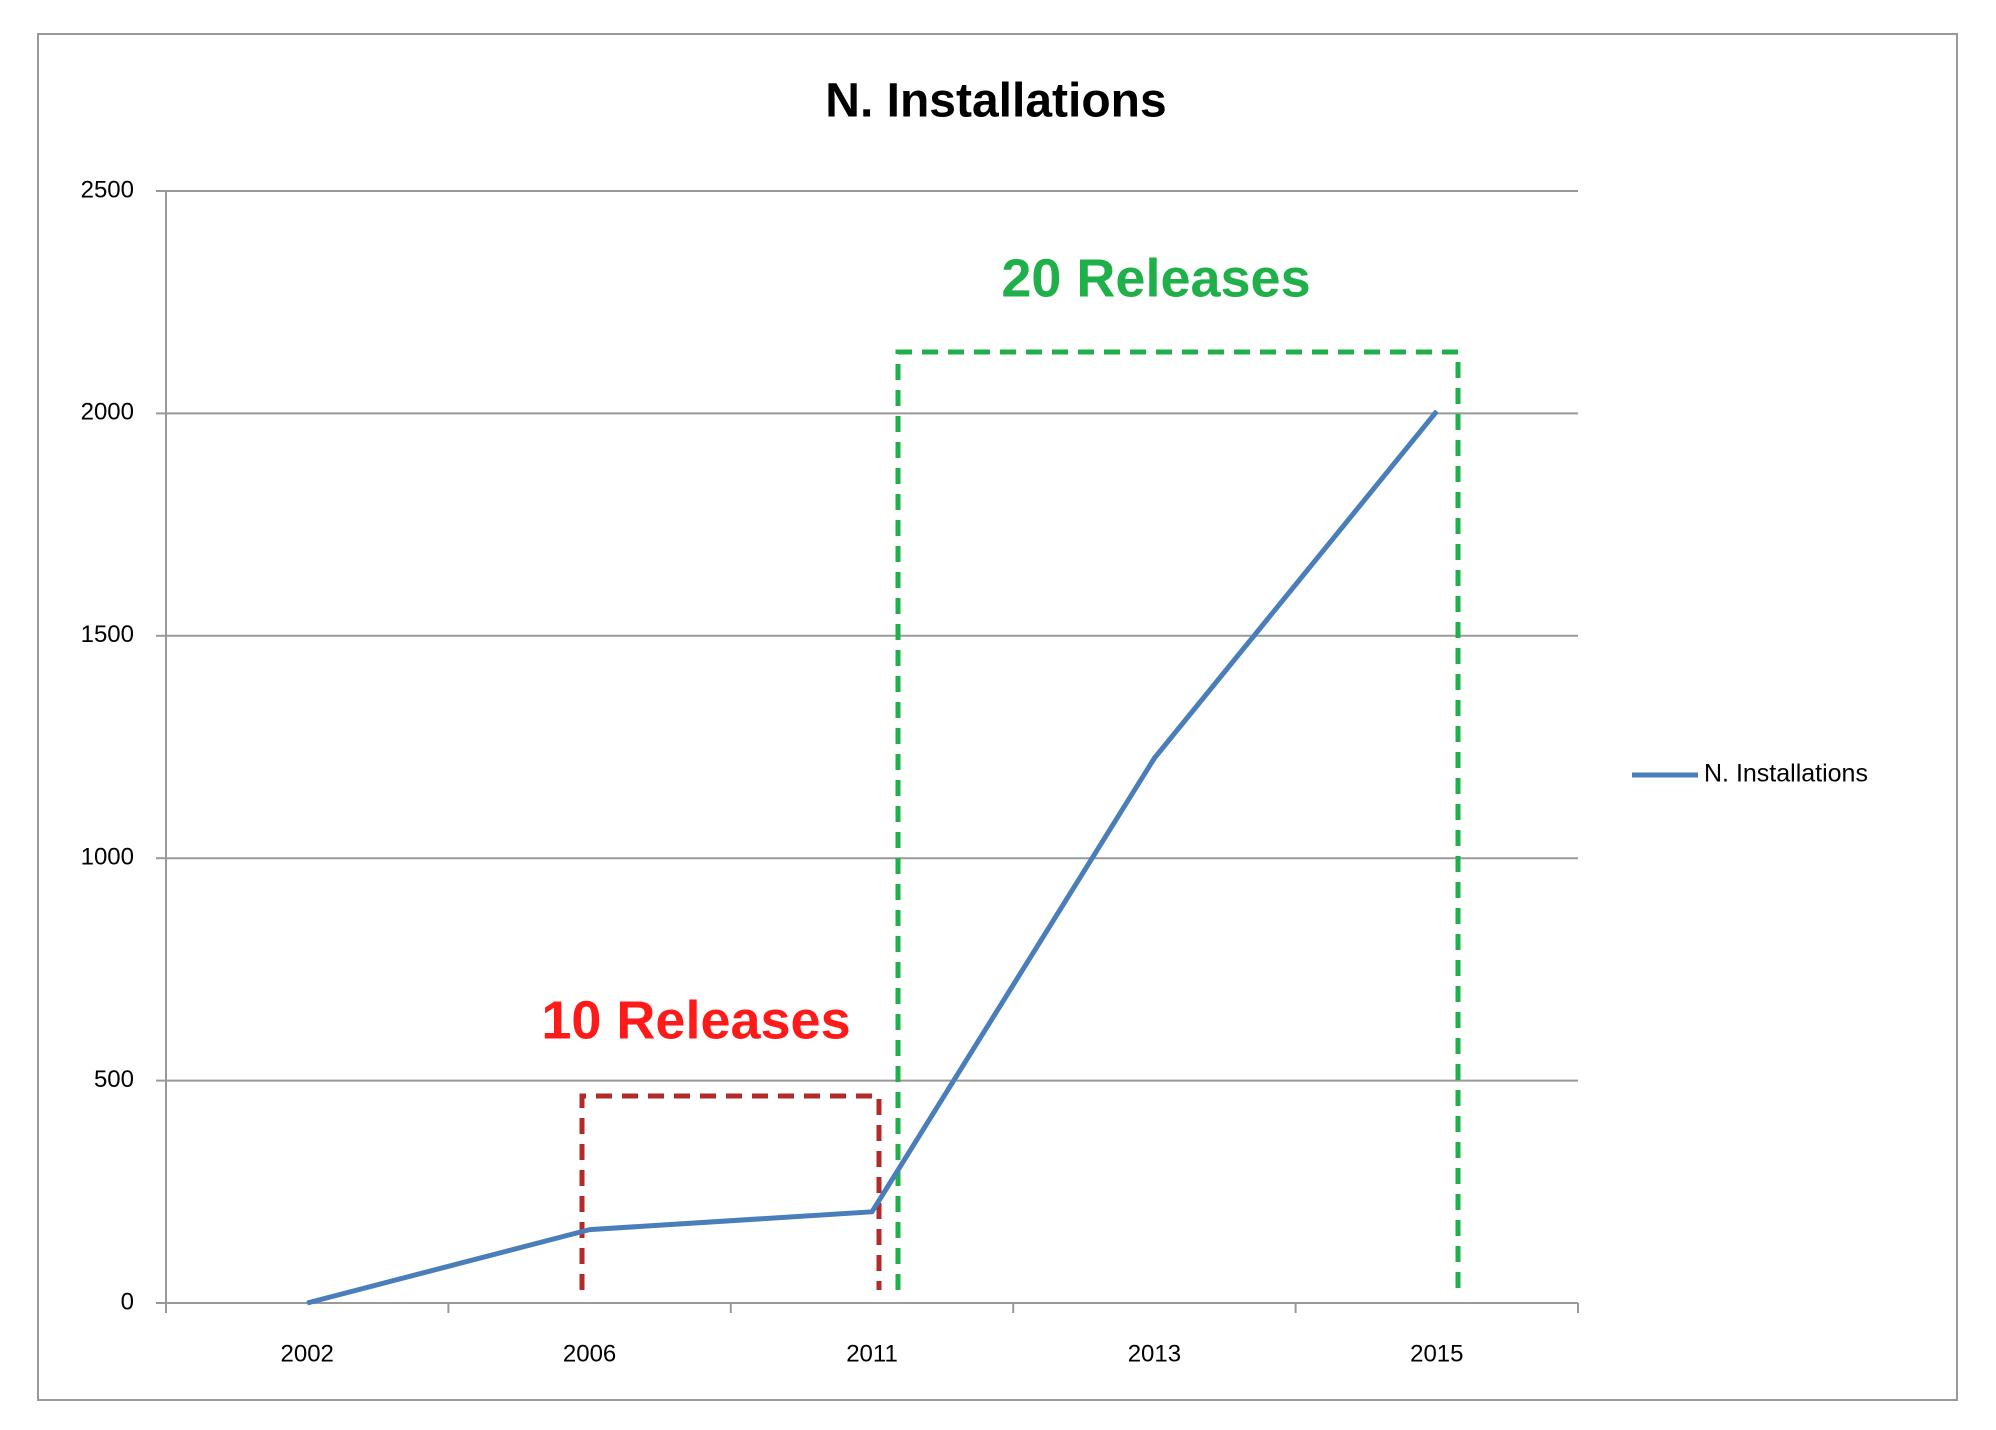 The width and height of the screenshot is (1996, 1430). Describe the element at coordinates (589, 1353) in the screenshot. I see `x-tick-label: 2006` at that location.